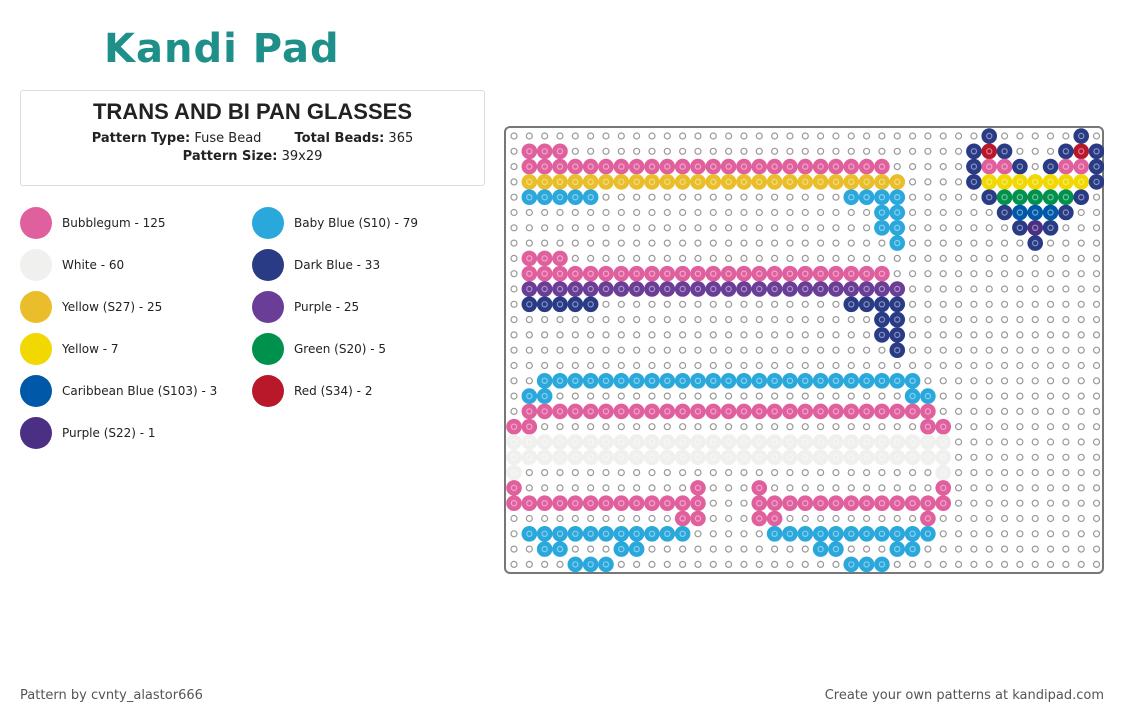 Image resolution: width=1124 pixels, height=720 pixels. What do you see at coordinates (222, 49) in the screenshot?
I see `logo: Kandi Pad` at bounding box center [222, 49].